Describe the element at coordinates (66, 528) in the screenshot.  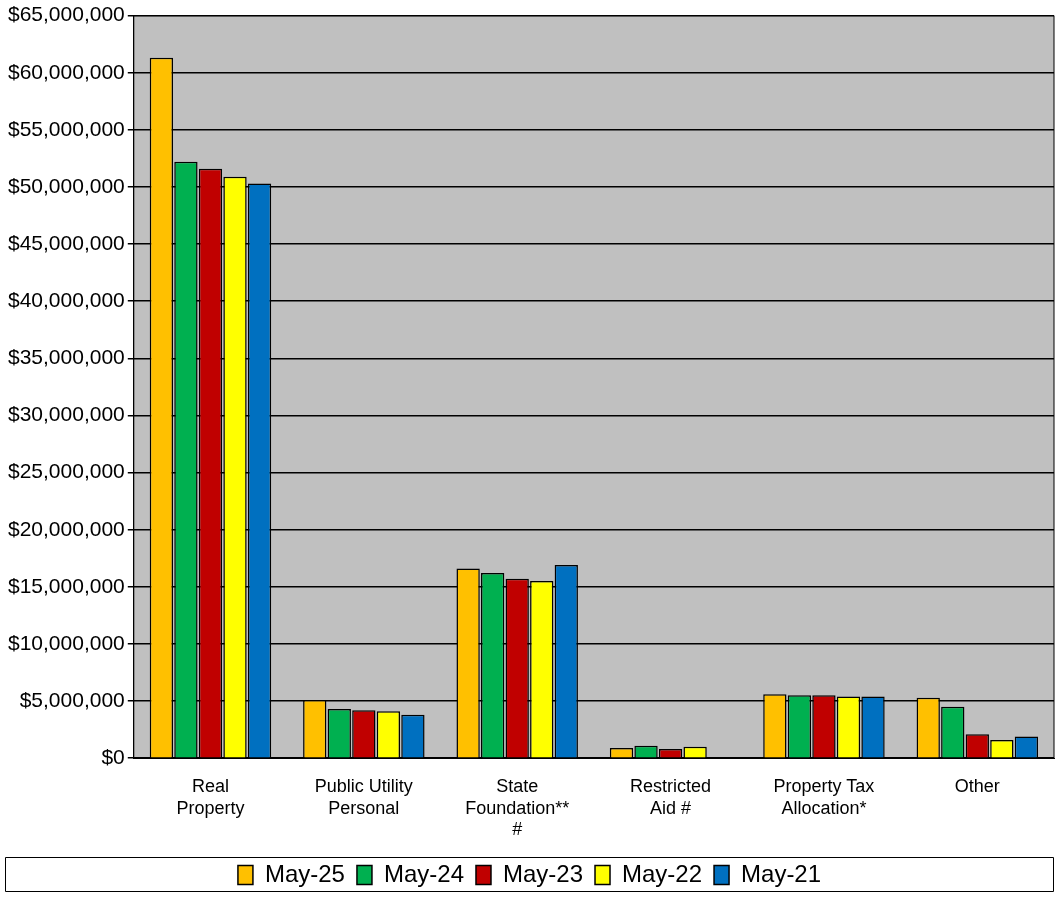
I see `y-tick-label: $20,000,000` at that location.